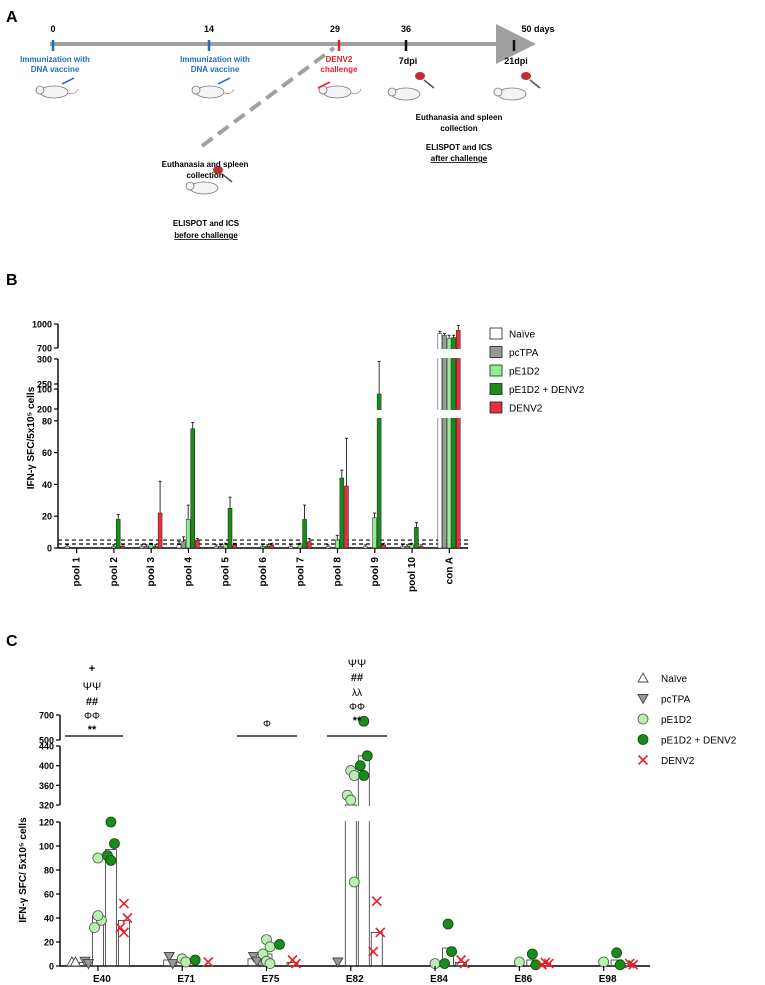 The image size is (765, 985). I want to click on sig-e40-3: ΦΦ, so click(92, 716).